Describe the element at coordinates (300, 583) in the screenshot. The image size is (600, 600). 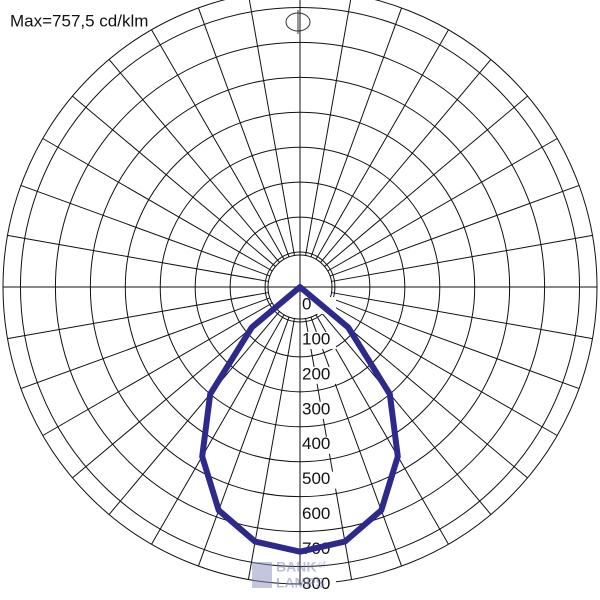
I see `watermark-text: LAMPS` at that location.